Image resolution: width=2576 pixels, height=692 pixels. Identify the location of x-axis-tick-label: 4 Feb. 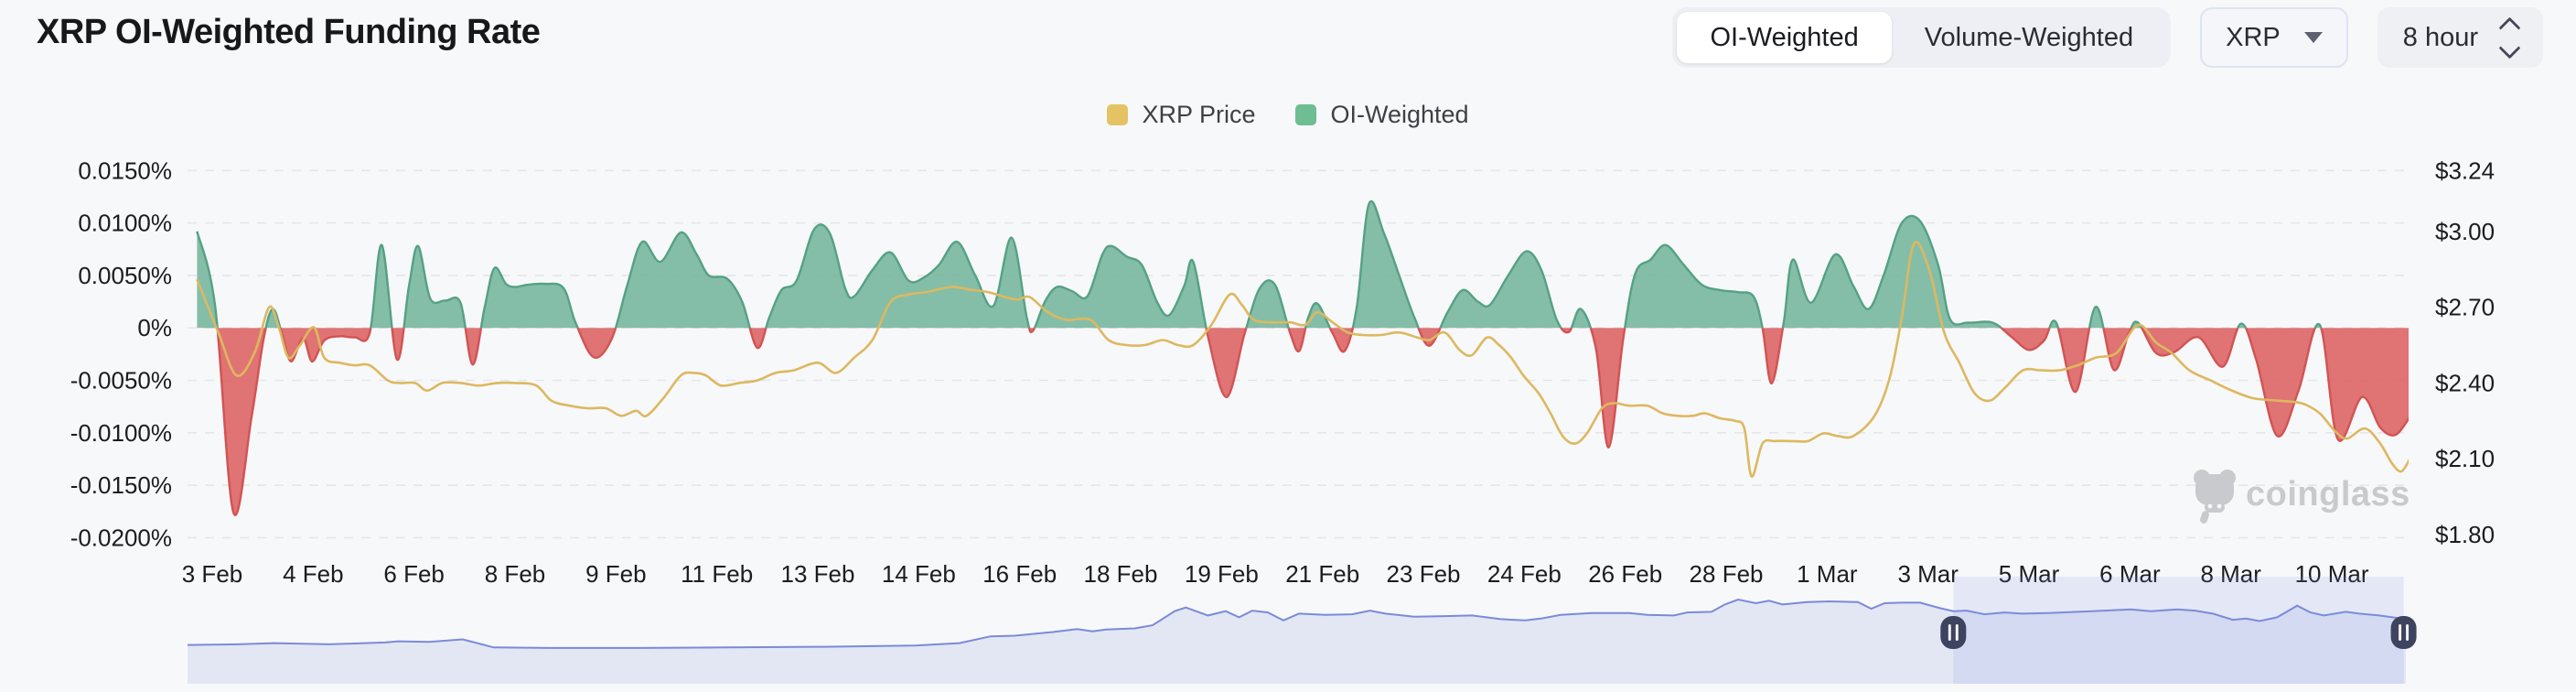
(313, 574).